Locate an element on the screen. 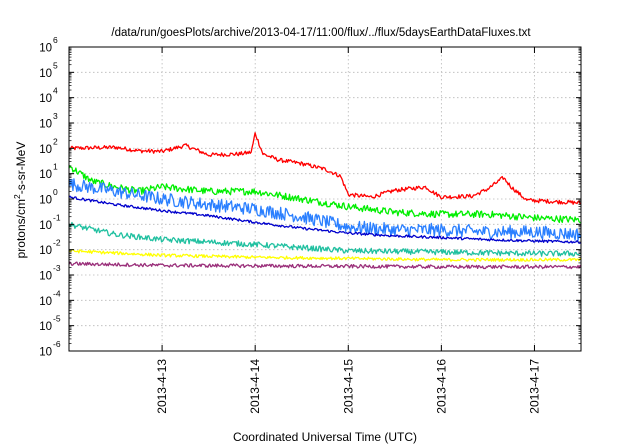  y-tick-exponent: -3 is located at coordinates (57, 268).